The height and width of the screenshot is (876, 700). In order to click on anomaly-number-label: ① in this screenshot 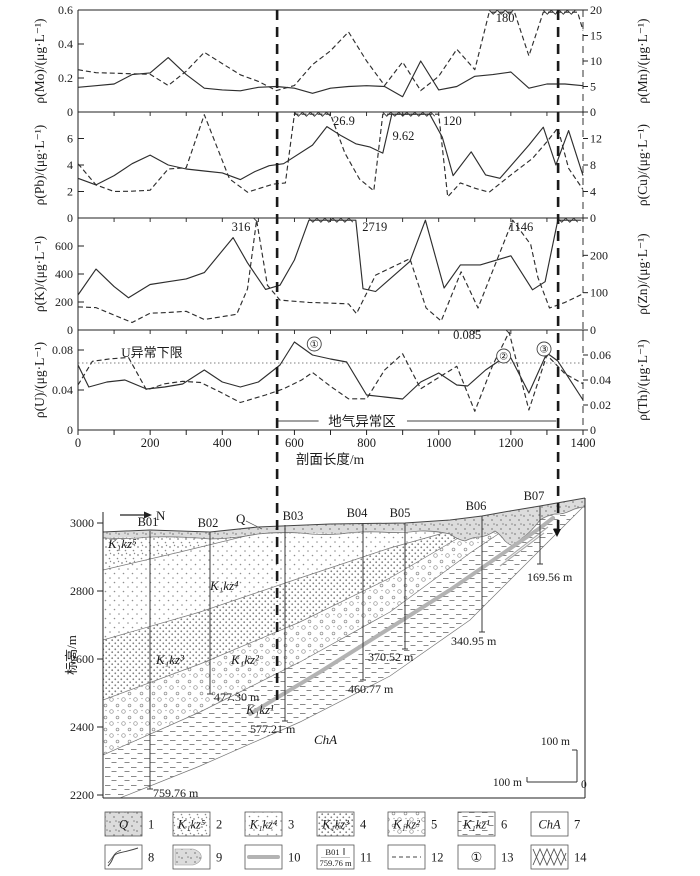, I will do `click(314, 345)`.